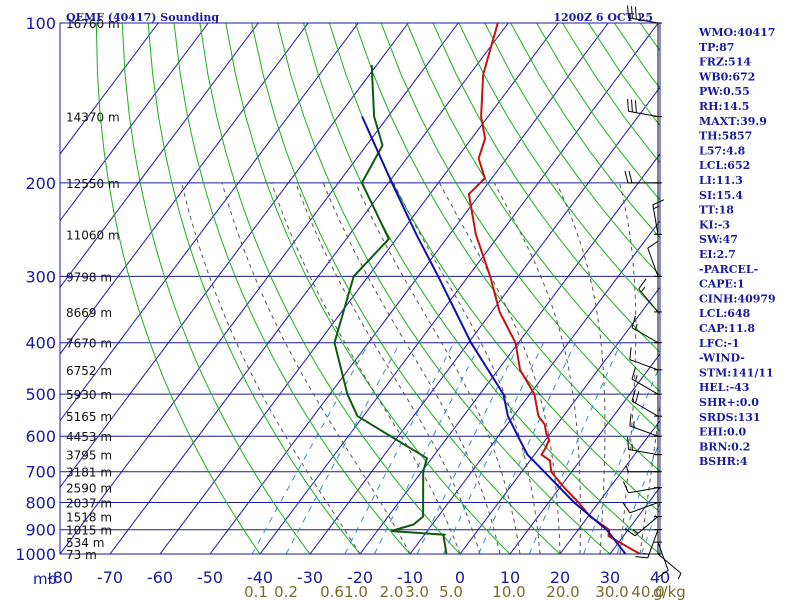 This screenshot has height=600, width=800. What do you see at coordinates (40, 503) in the screenshot?
I see `pressure-tick-label: 800` at bounding box center [40, 503].